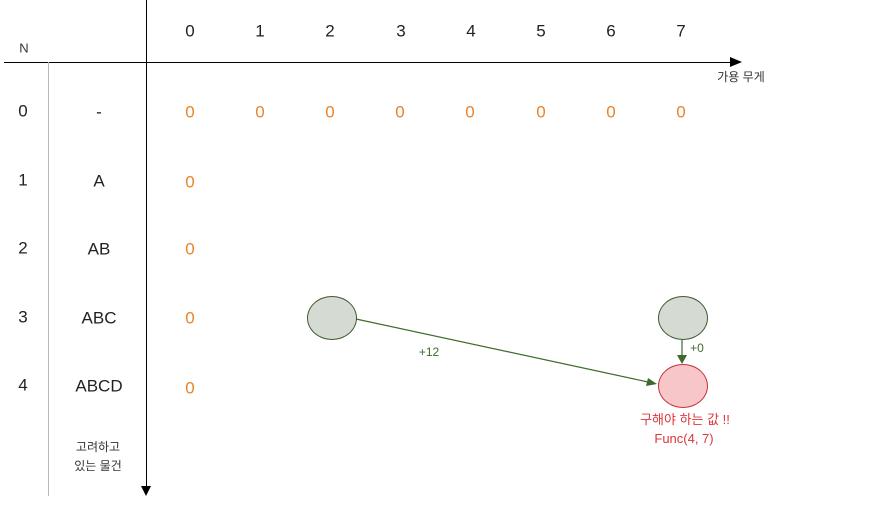  Describe the element at coordinates (697, 348) in the screenshot. I see `vertical-arrow-label: +0` at that location.